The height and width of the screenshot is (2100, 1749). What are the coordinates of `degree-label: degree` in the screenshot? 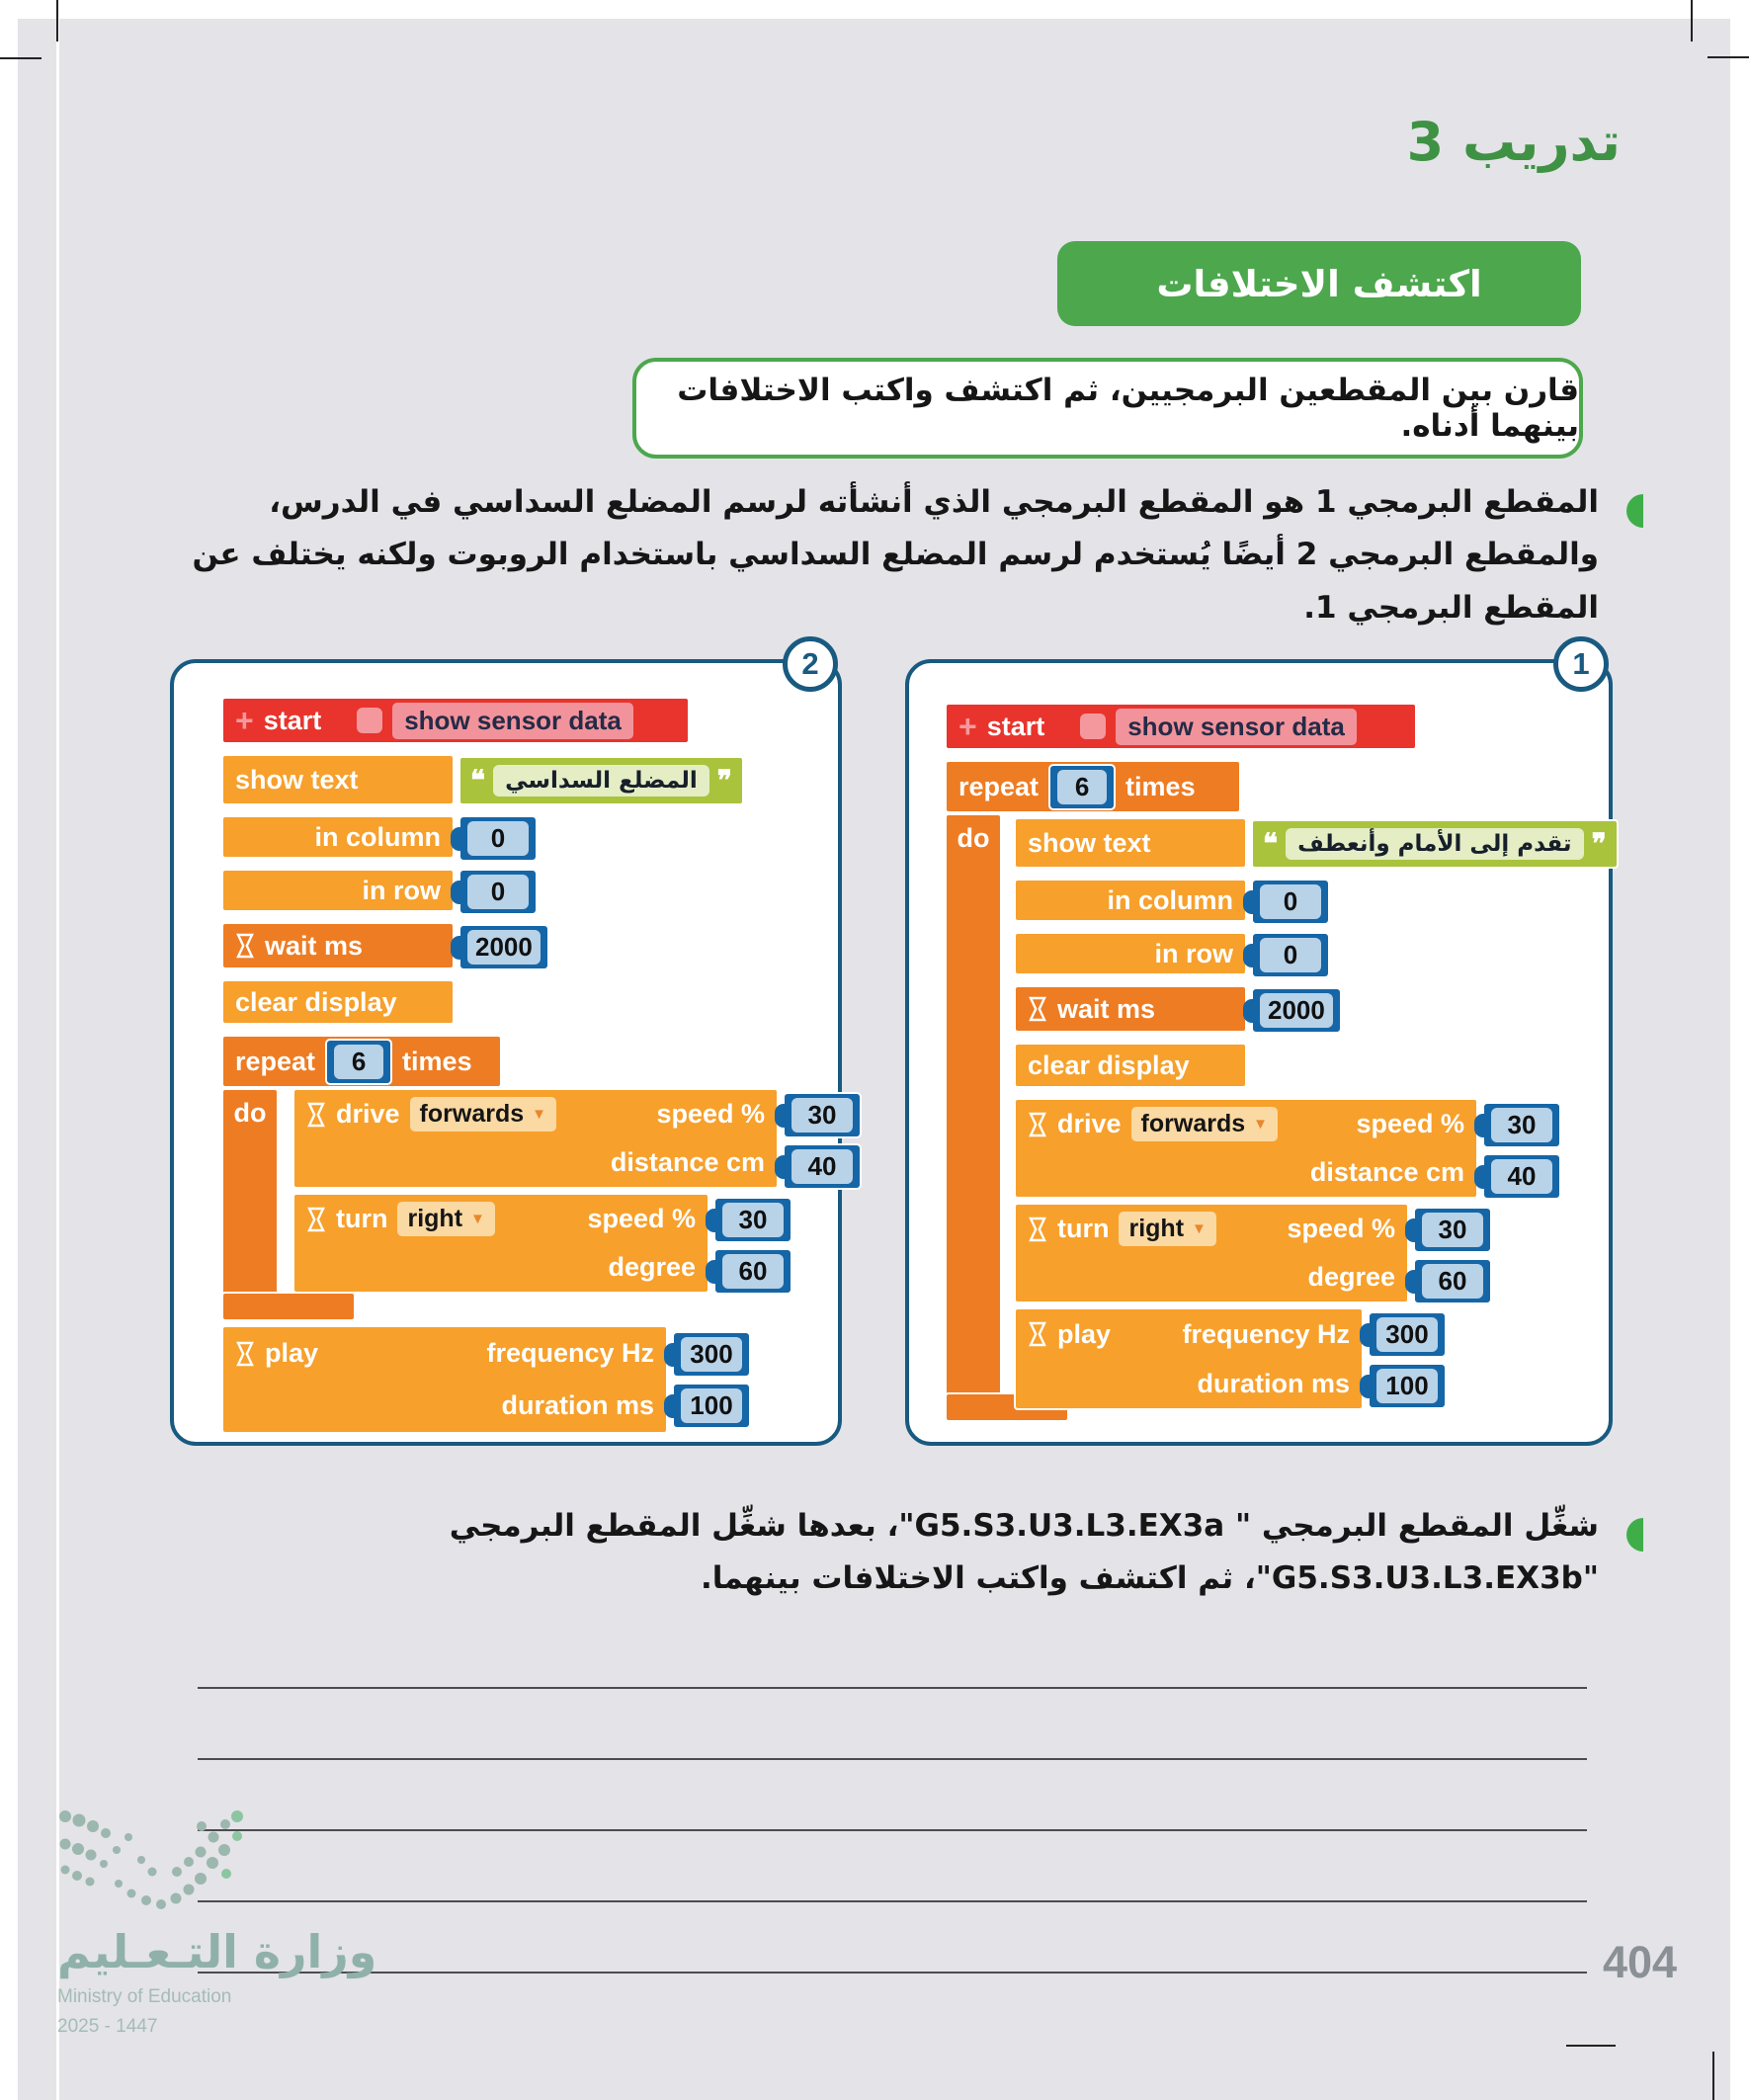 It's located at (652, 1267).